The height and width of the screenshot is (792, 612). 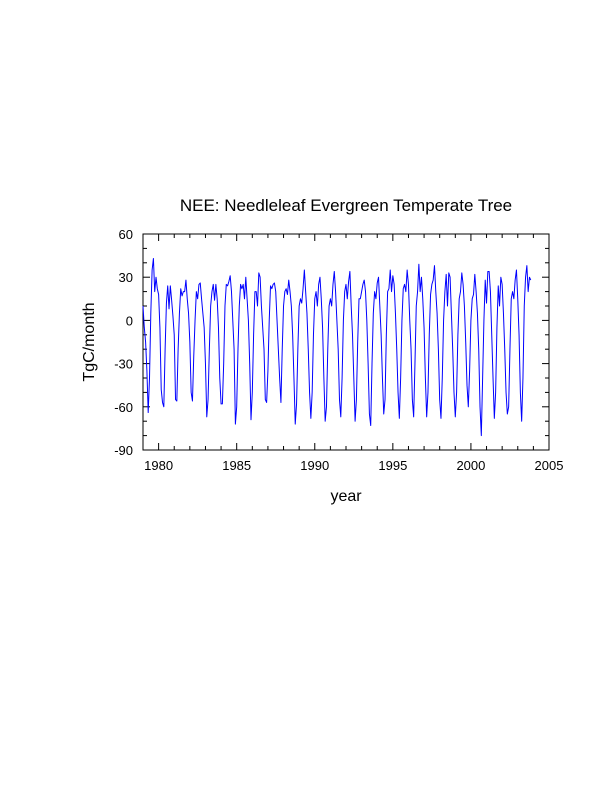 What do you see at coordinates (314, 465) in the screenshot?
I see `x-tick-label: 1990` at bounding box center [314, 465].